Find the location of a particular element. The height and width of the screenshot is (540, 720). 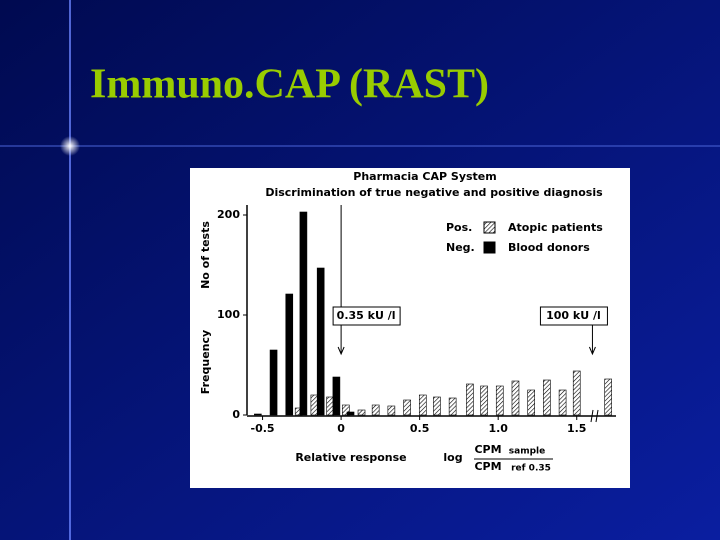

legend-label: Atopic patients is located at coordinates (555, 227).